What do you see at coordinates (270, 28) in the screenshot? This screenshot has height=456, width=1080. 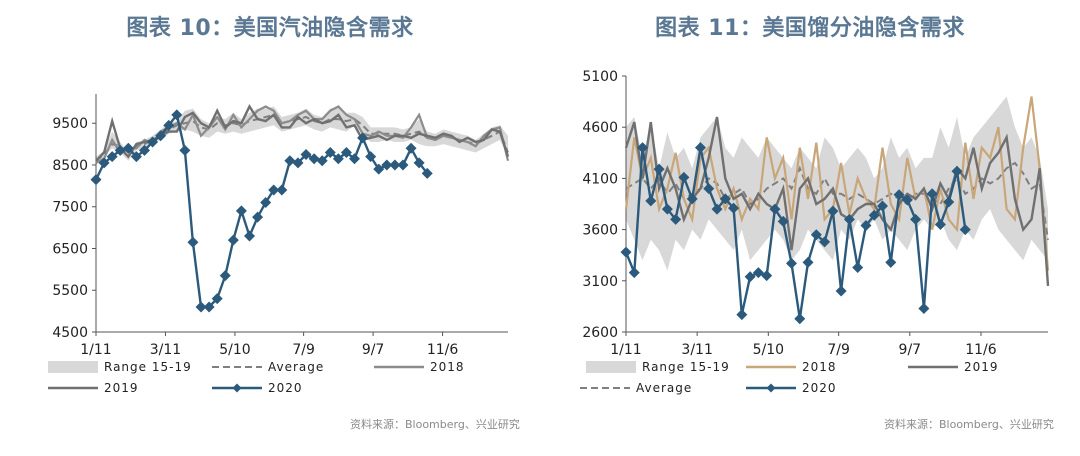 I see `chart-title: 图表 10：美国汽油隐含需求` at bounding box center [270, 28].